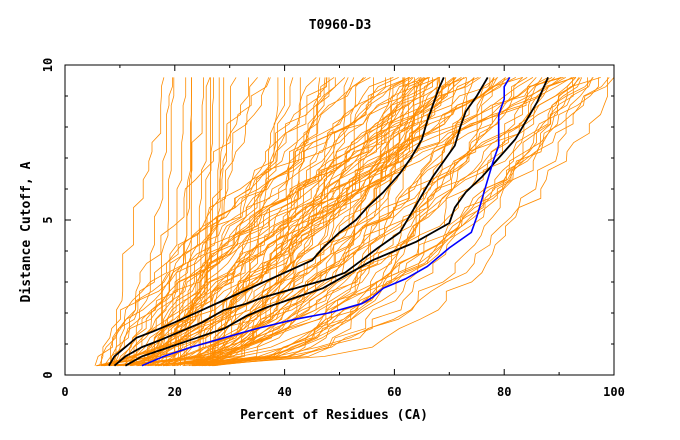 This screenshot has height=440, width=680. What do you see at coordinates (26, 231) in the screenshot?
I see `y-axis-label: Distance Cutoff, A` at bounding box center [26, 231].